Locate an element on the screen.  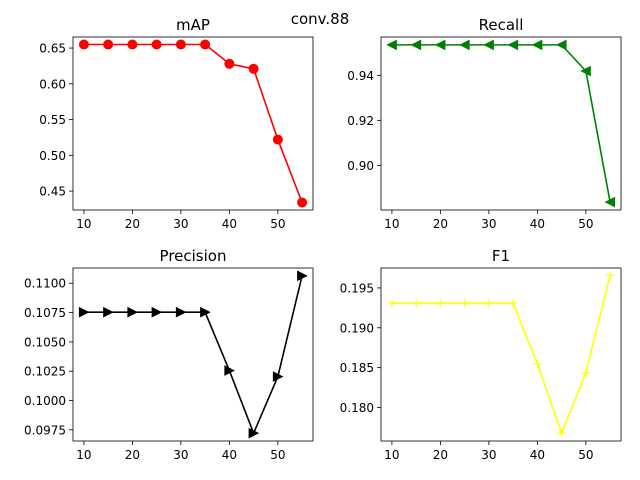
recall-title: Recall is located at coordinates (501, 25).